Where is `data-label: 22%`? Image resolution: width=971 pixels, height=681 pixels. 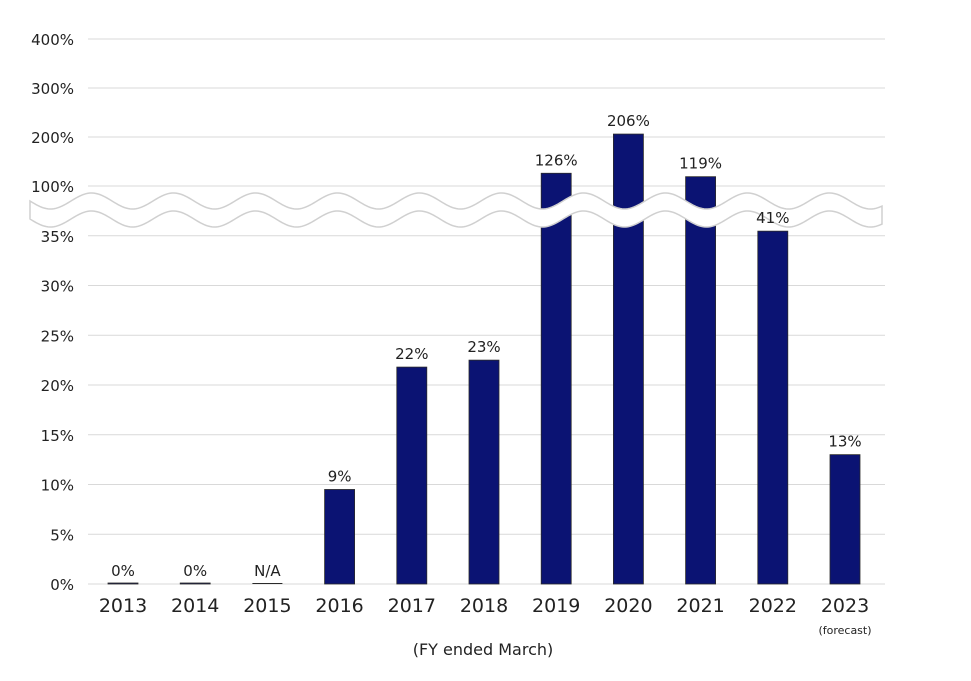
data-label: 22% is located at coordinates (411, 354).